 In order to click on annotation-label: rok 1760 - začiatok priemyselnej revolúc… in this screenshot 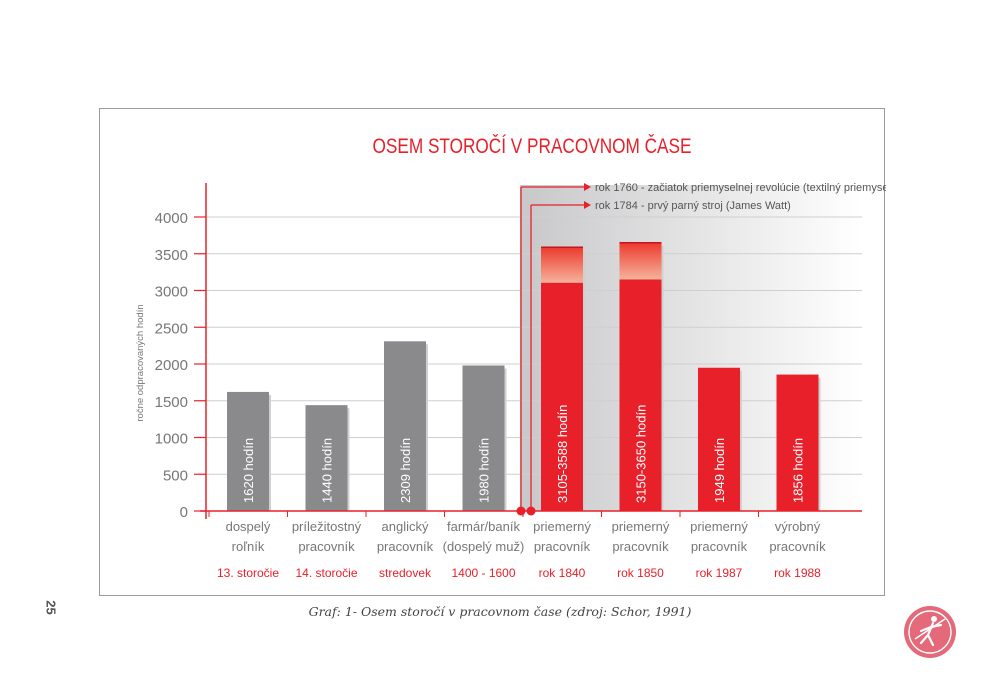, I will do `click(740, 188)`.